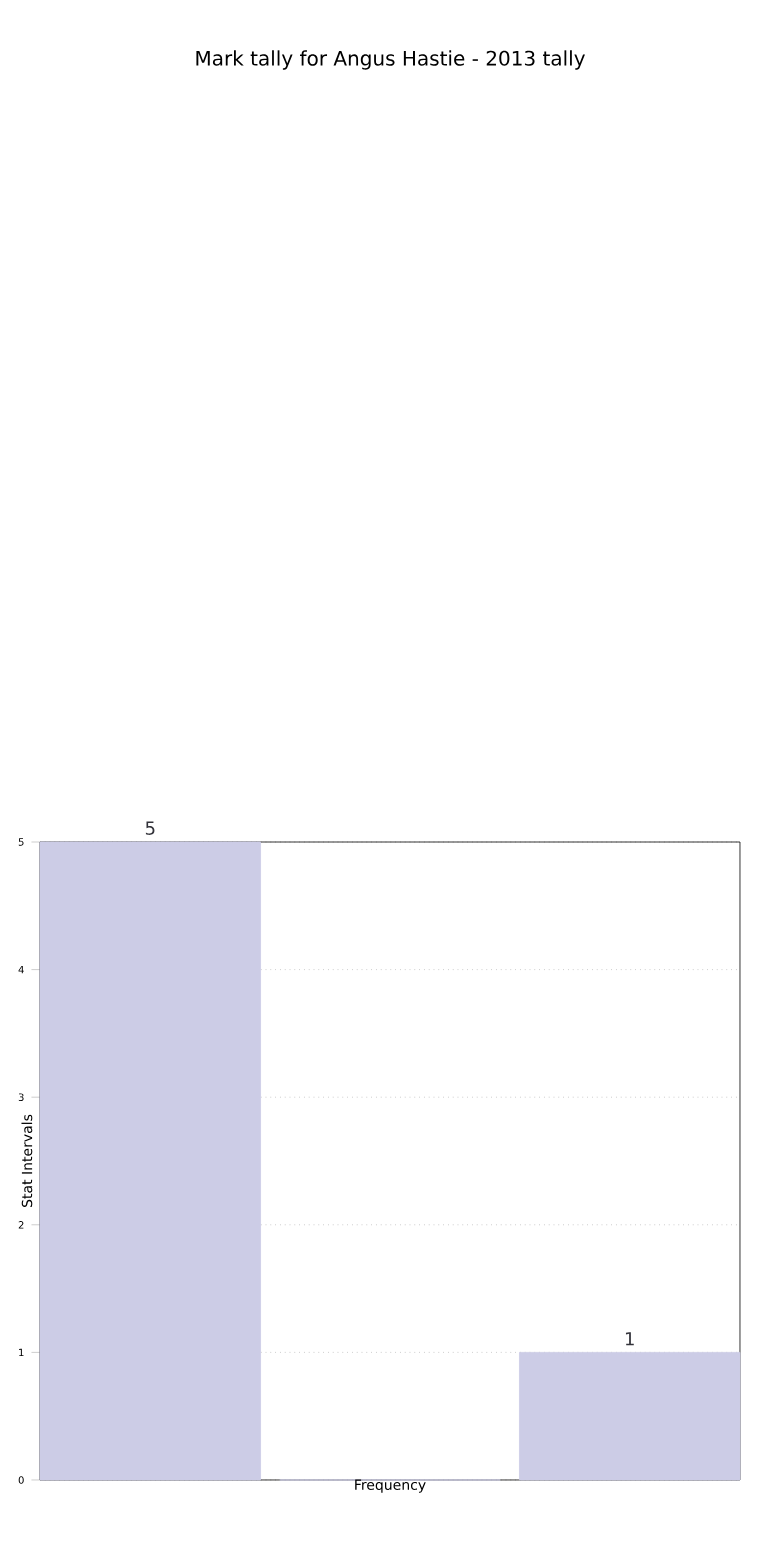 Image resolution: width=780 pixels, height=1560 pixels. Describe the element at coordinates (390, 60) in the screenshot. I see `chart-title: Mark tally for Angus Hastie - 2013 tally` at that location.